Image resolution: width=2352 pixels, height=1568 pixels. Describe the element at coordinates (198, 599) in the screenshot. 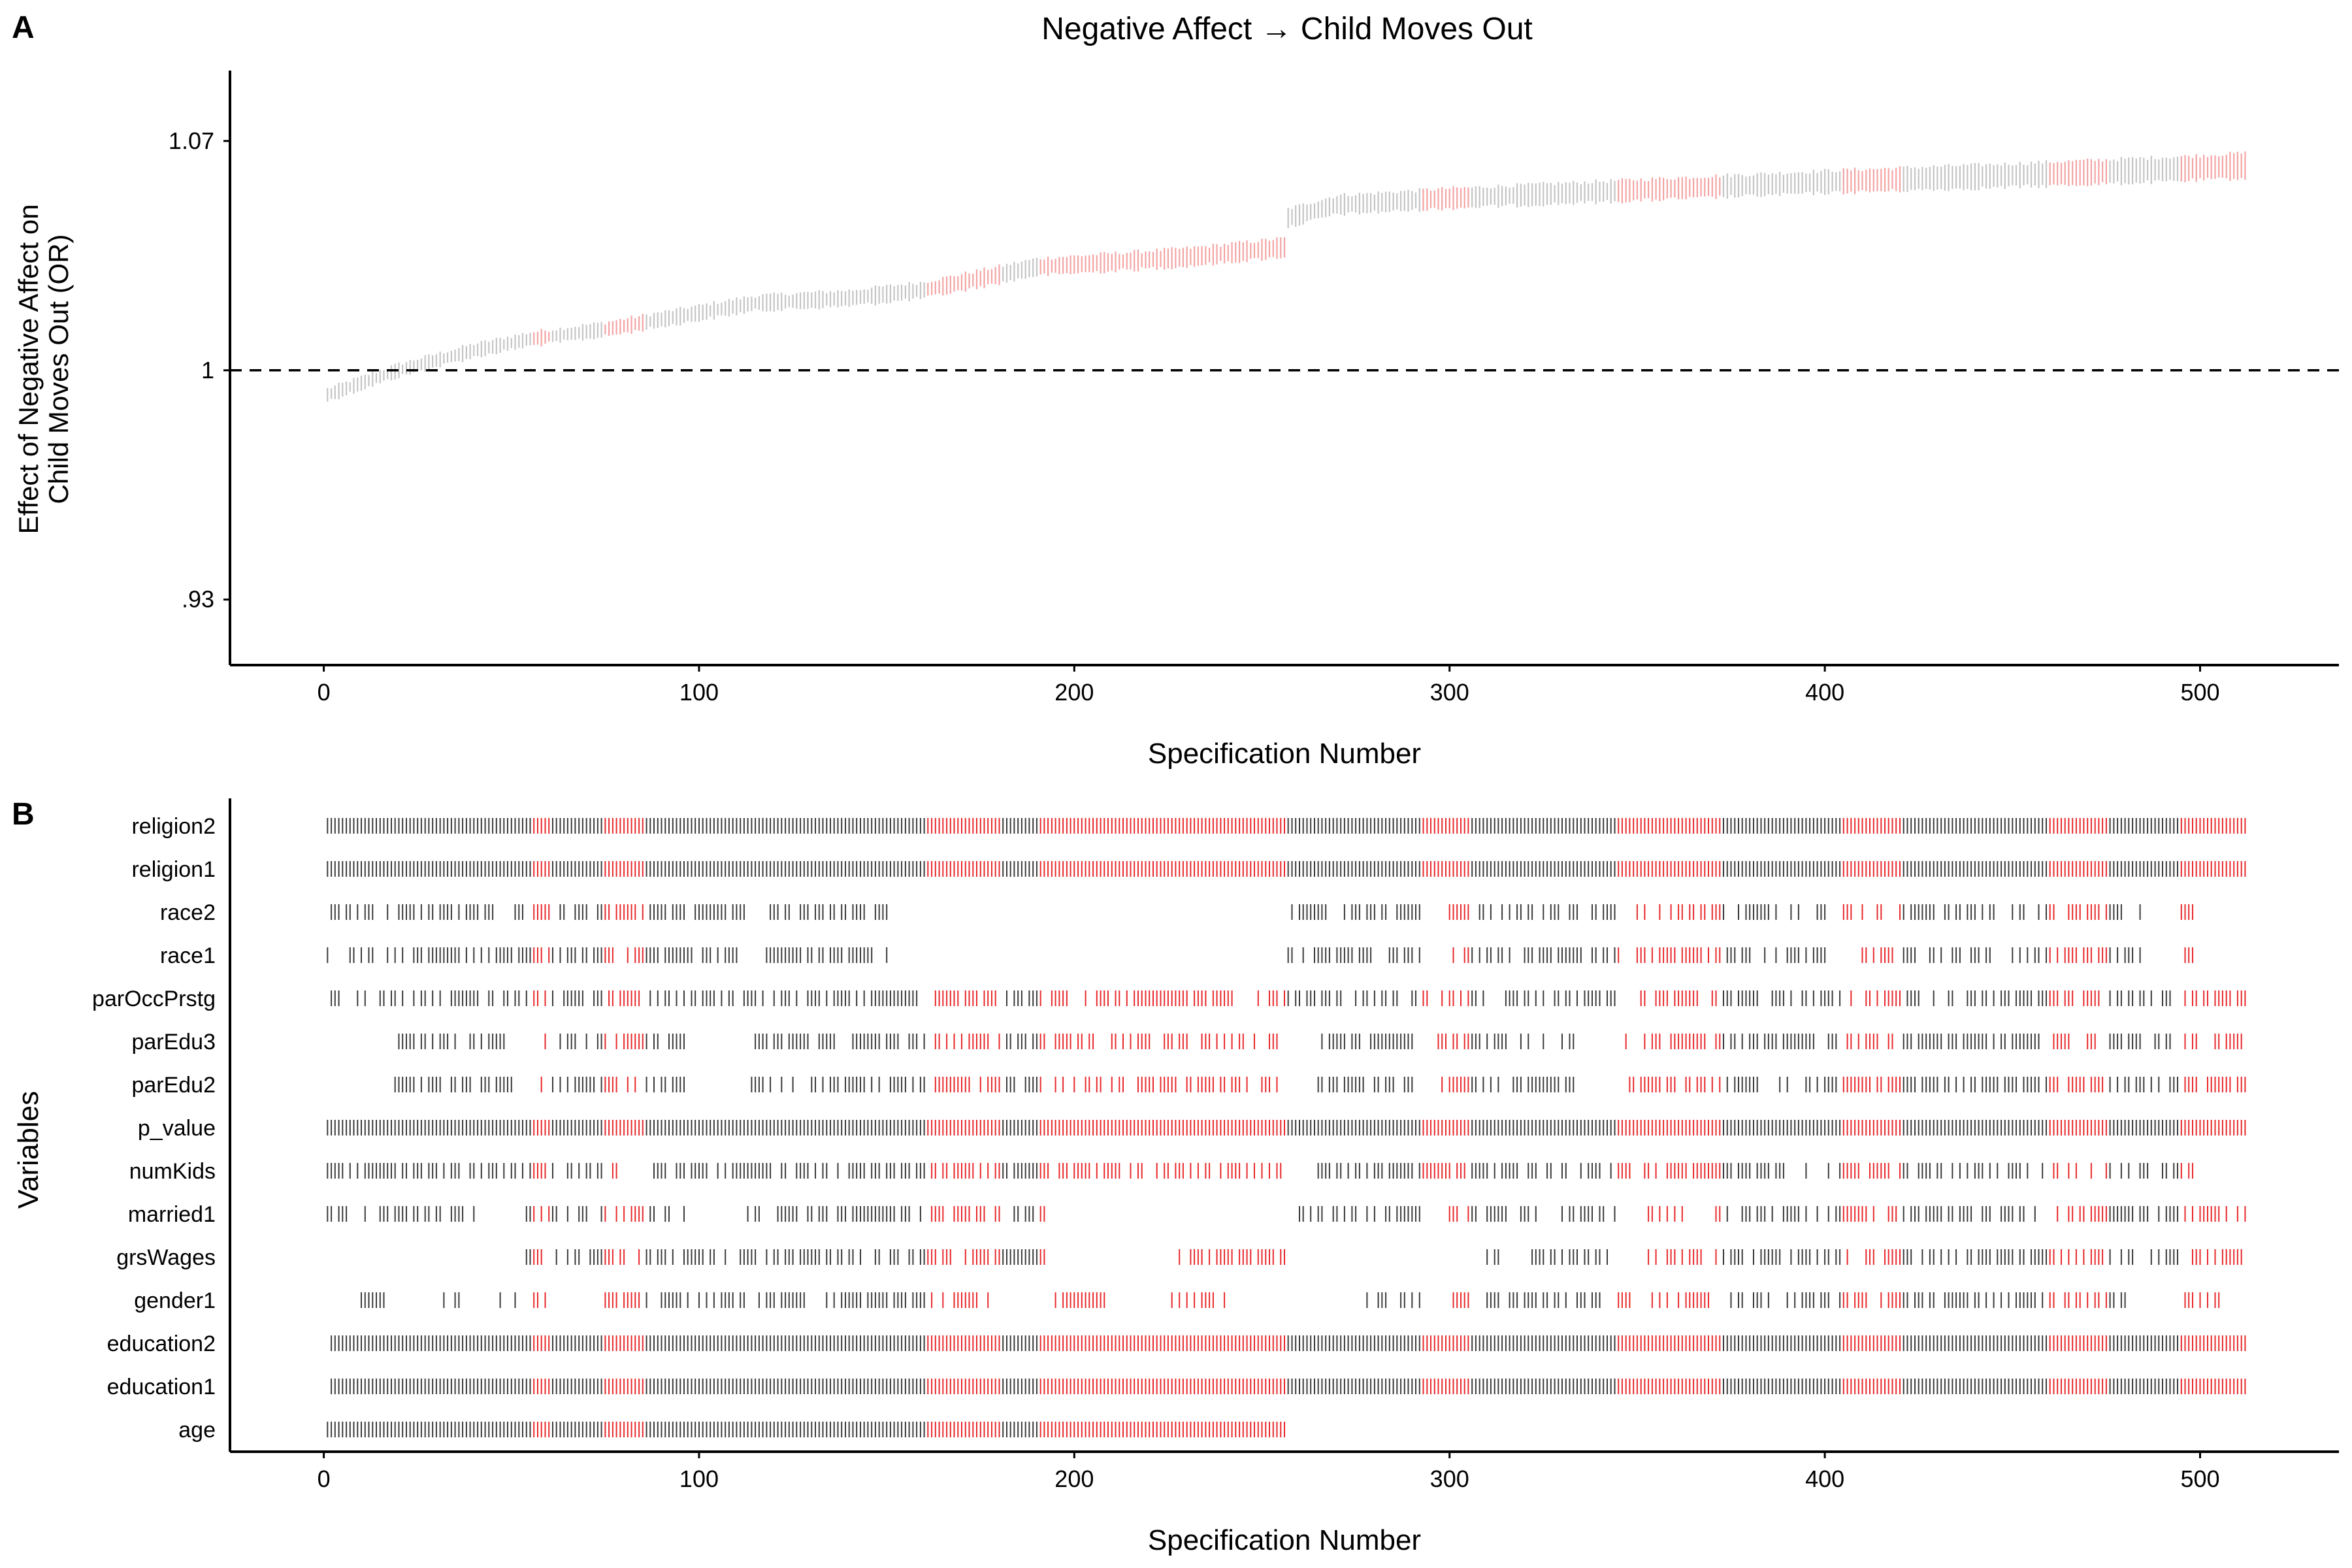

I see `y-tick-label: .93` at that location.